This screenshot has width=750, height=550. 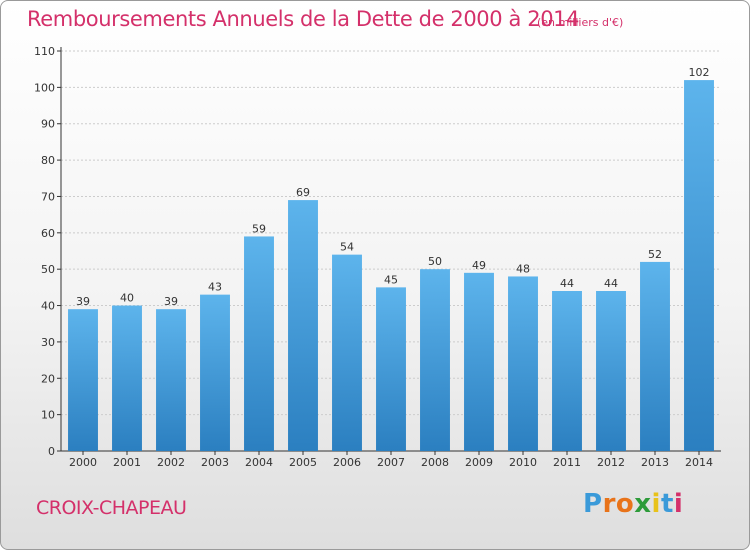 I want to click on logo-letter: t, so click(x=667, y=504).